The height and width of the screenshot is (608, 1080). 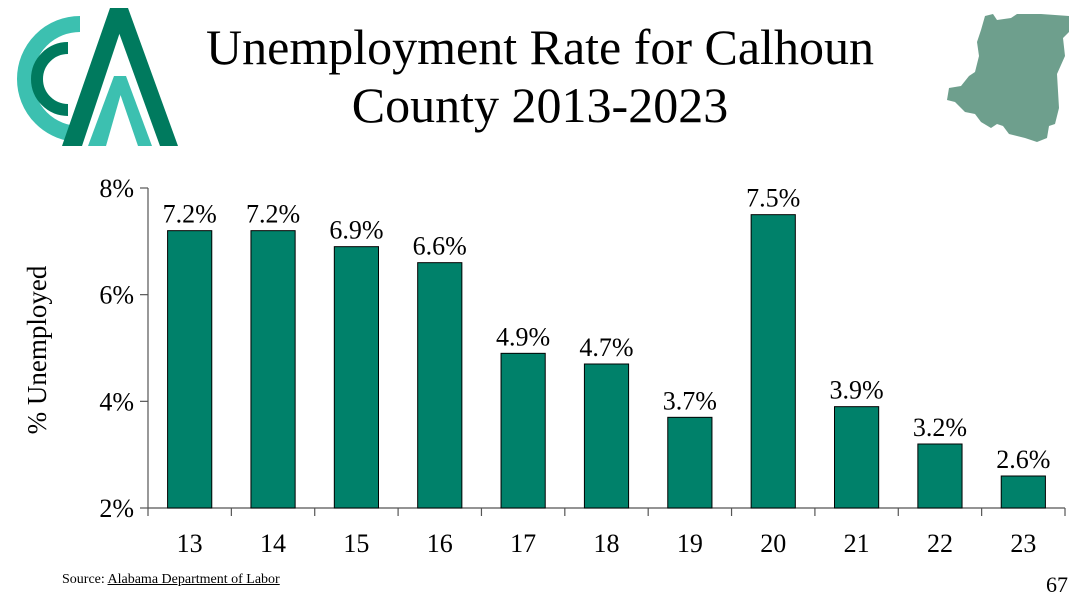 I want to click on logo-inner-peak-right, so click(x=133, y=111).